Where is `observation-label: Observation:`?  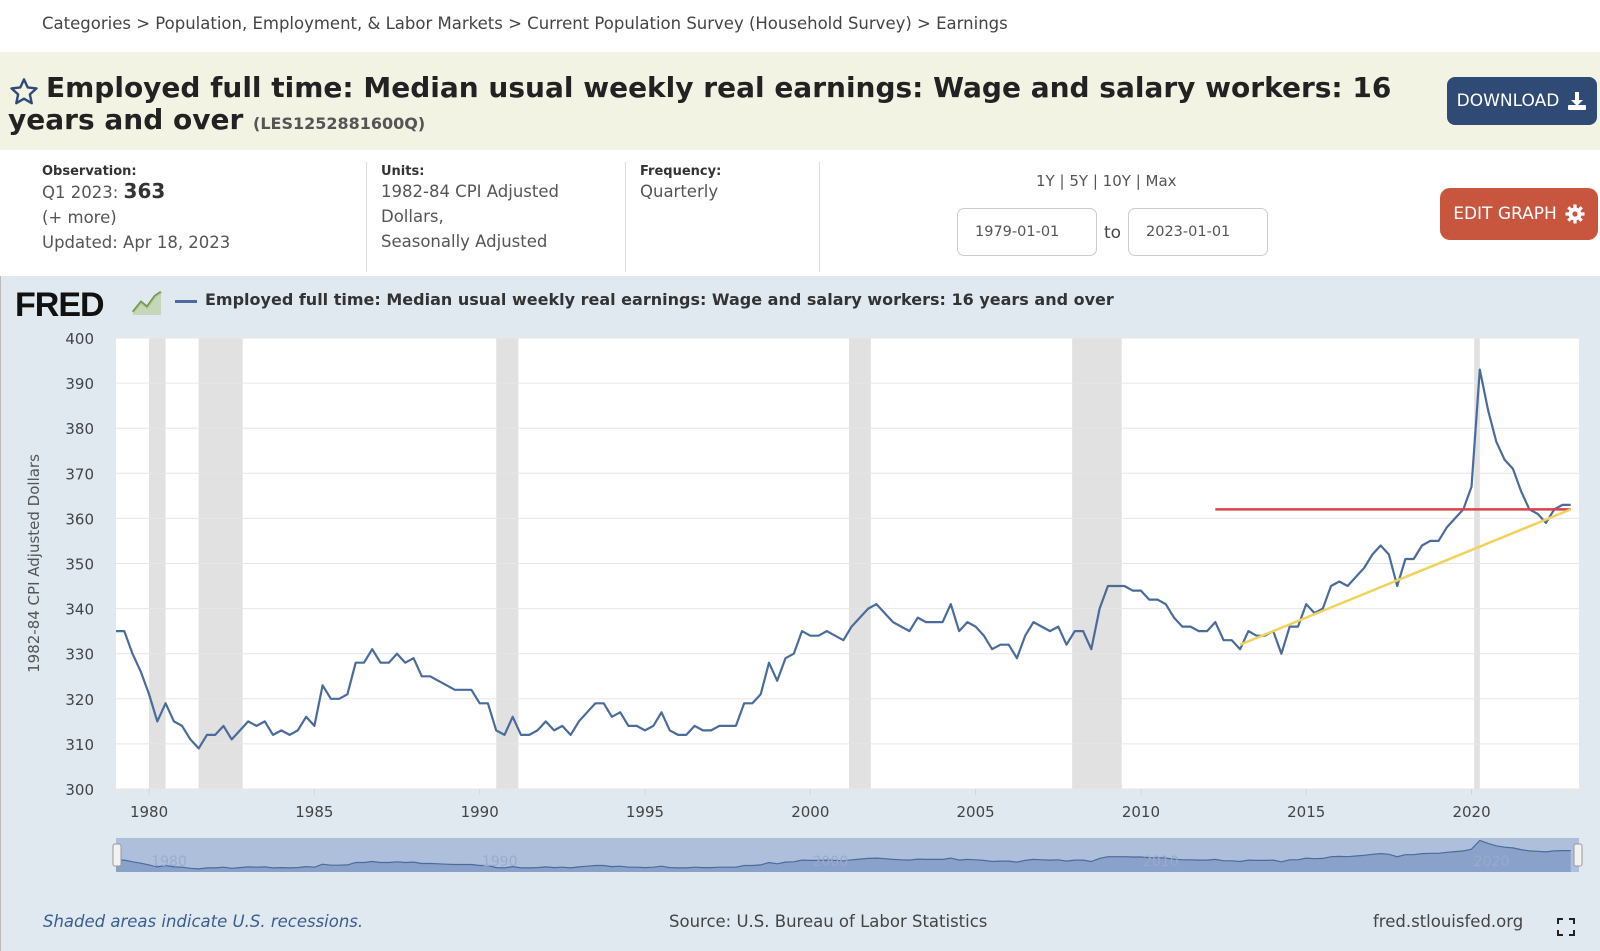 observation-label: Observation: is located at coordinates (89, 171).